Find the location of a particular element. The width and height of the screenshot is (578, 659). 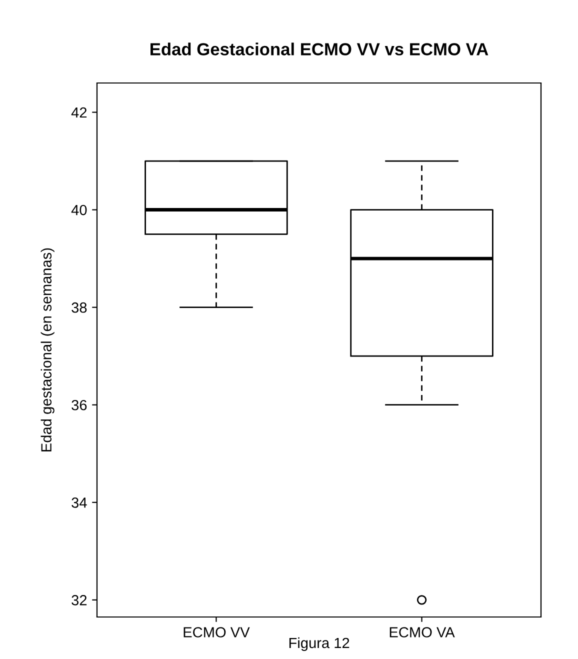

y-tick-label: 32 is located at coordinates (79, 600).